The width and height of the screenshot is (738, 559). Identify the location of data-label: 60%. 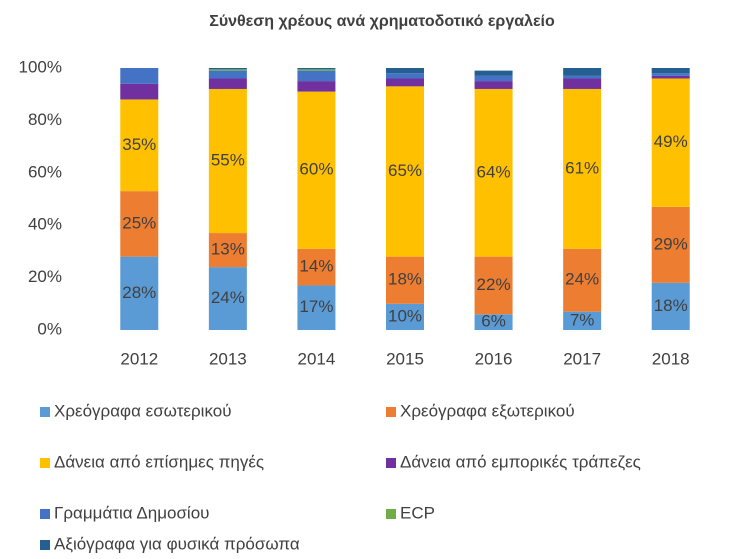
(316, 169).